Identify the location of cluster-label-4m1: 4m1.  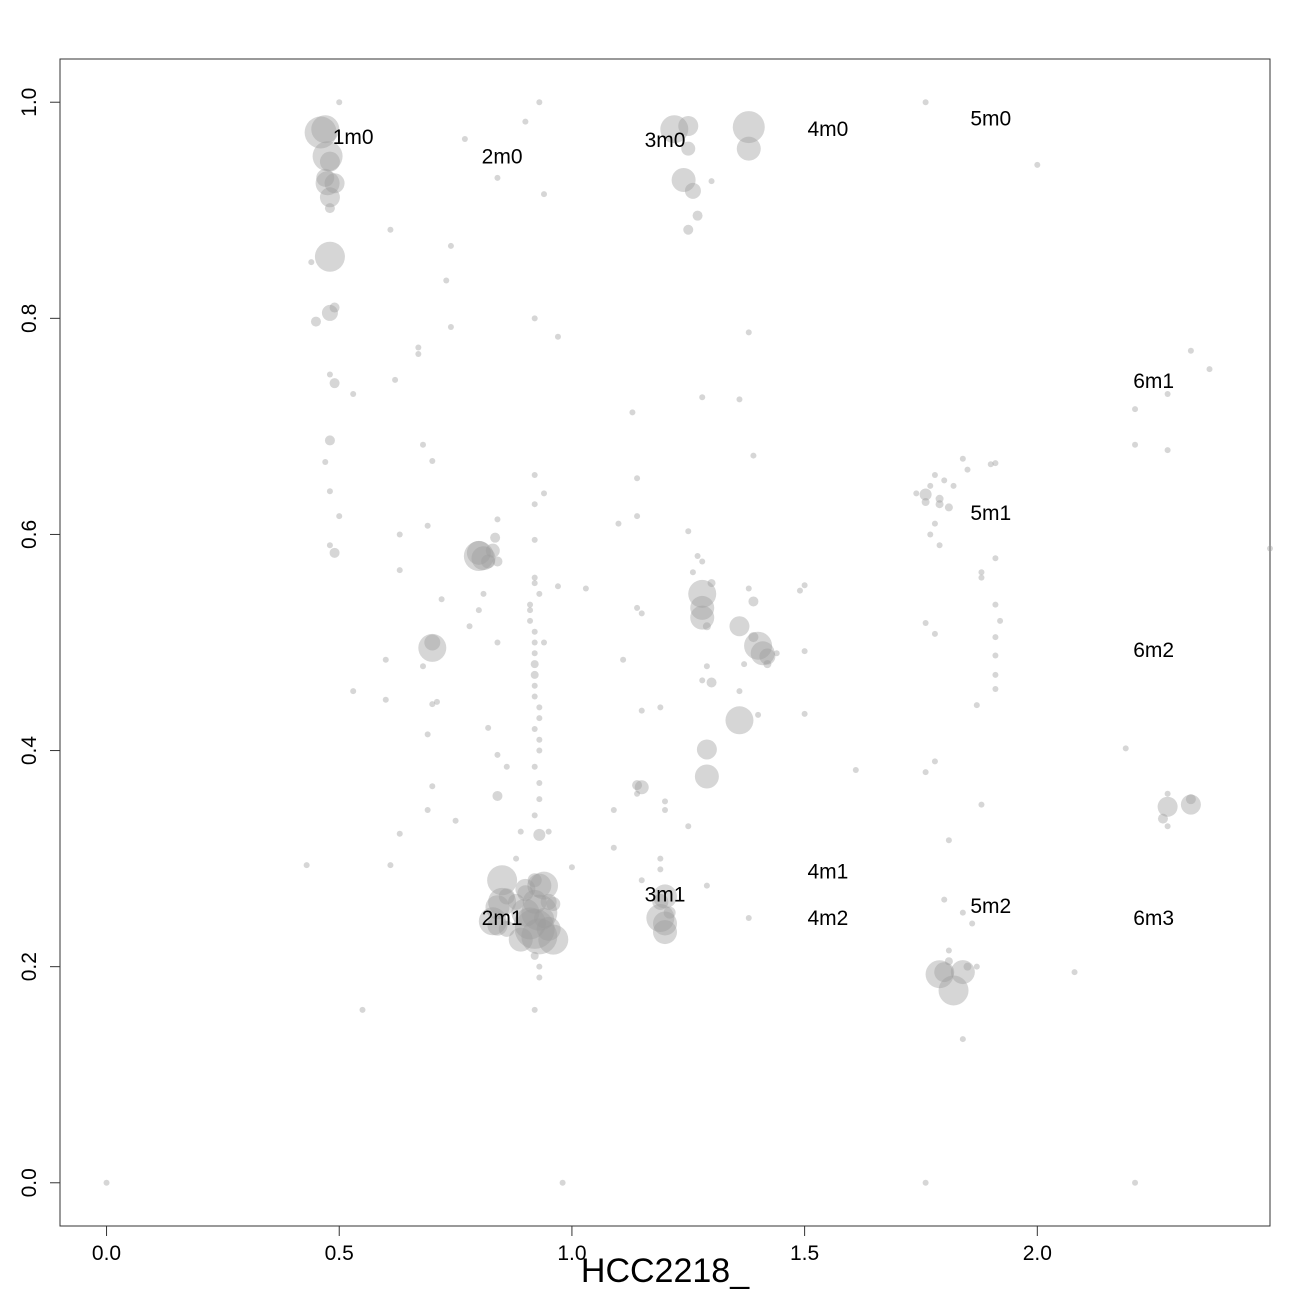
(827, 872).